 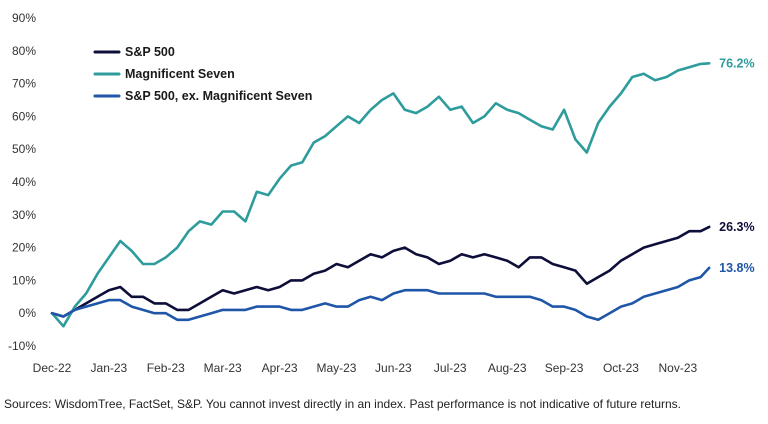 What do you see at coordinates (180, 74) in the screenshot?
I see `legend-label-1: Magnificent Seven` at bounding box center [180, 74].